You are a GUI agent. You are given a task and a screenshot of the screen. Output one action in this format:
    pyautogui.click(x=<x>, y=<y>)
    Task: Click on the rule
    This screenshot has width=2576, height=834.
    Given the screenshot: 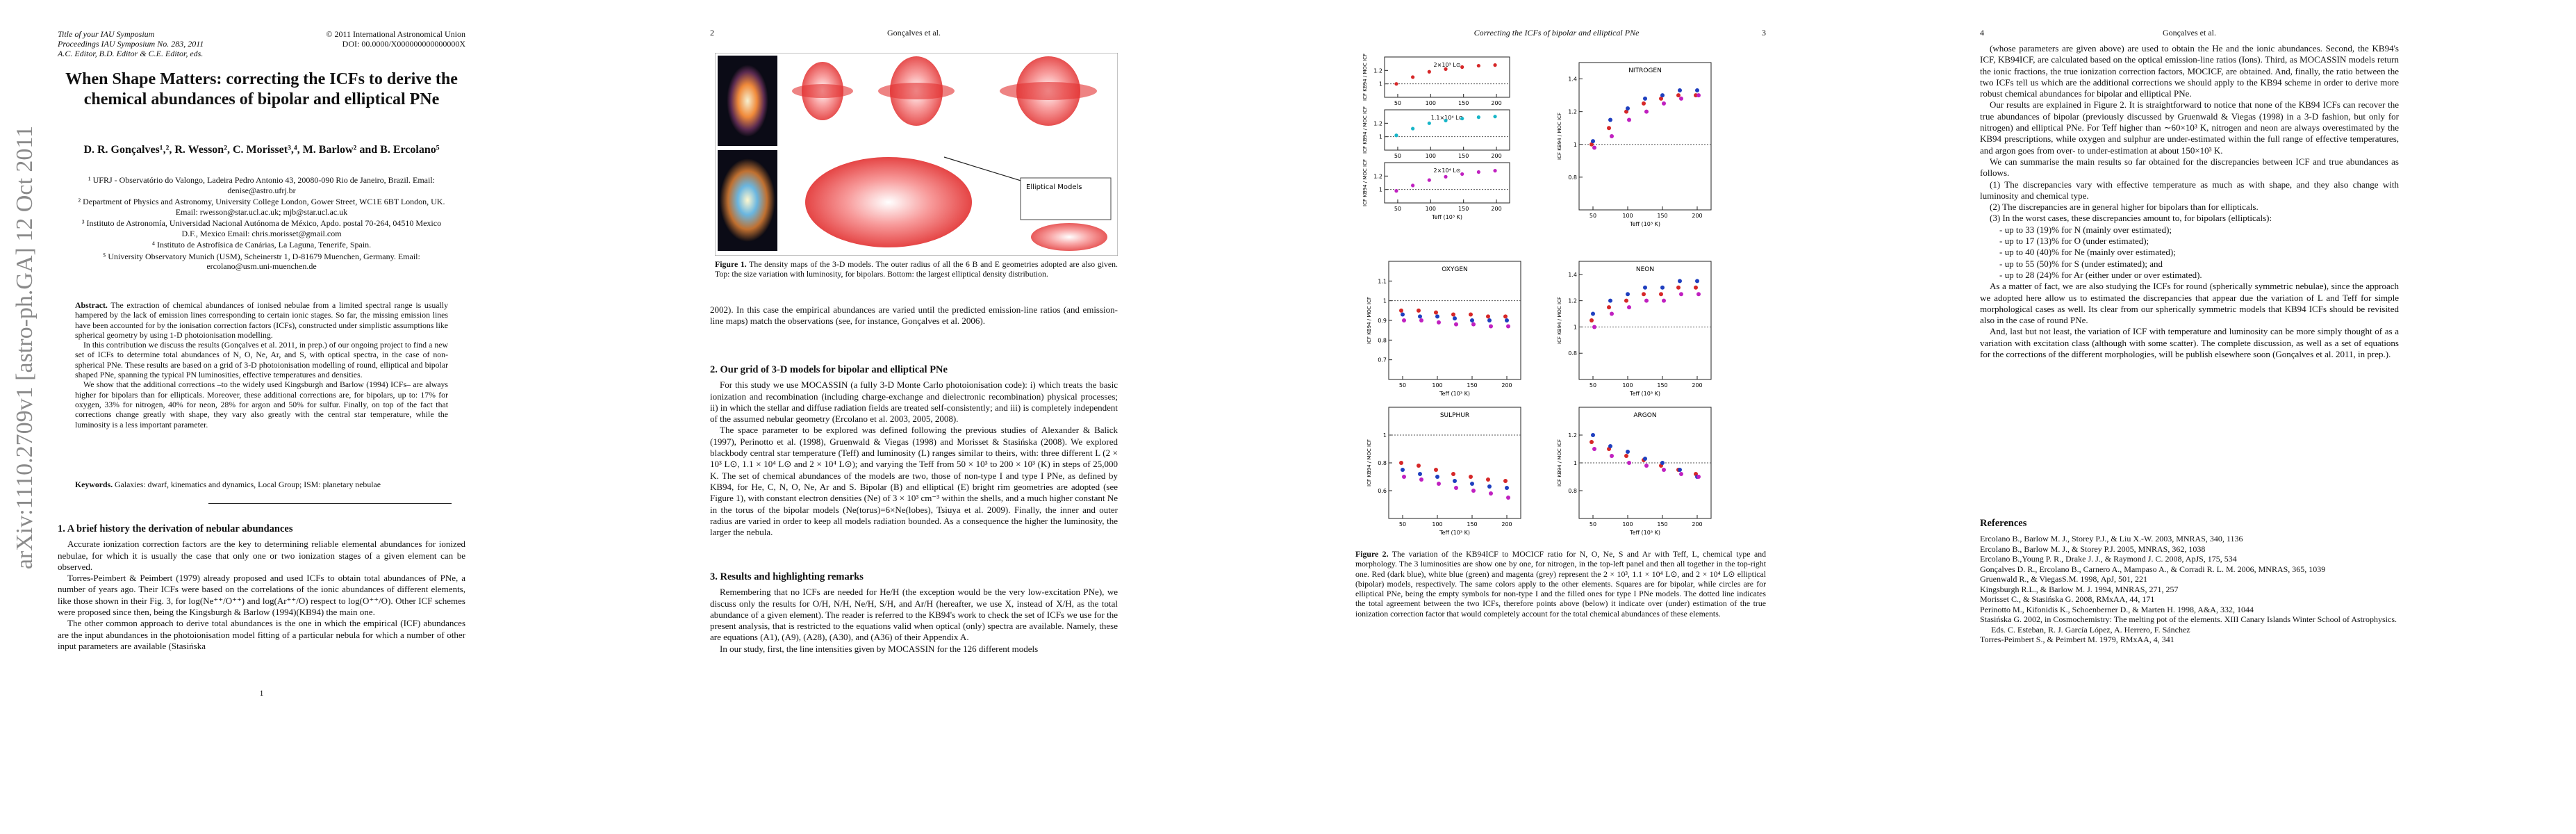 What is the action you would take?
    pyautogui.click(x=330, y=503)
    